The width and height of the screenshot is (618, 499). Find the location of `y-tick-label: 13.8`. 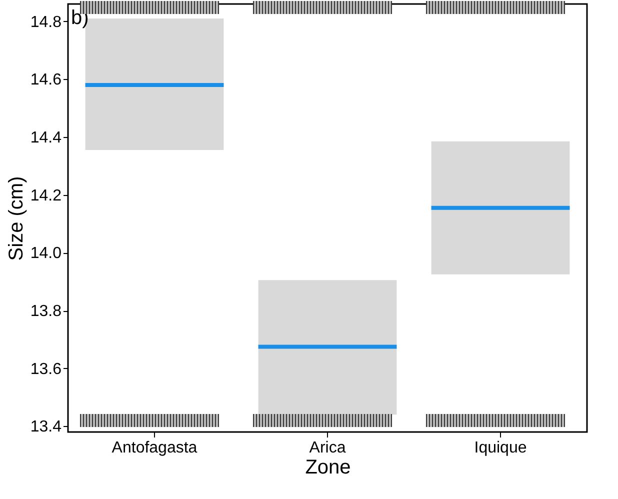

y-tick-label: 13.8 is located at coordinates (46, 311).